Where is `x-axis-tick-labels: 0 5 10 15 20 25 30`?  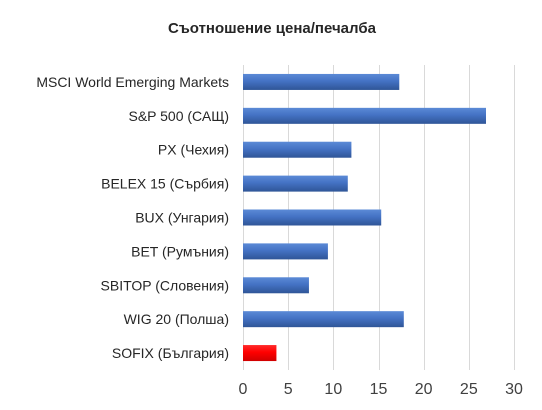
x-axis-tick-labels: 0 5 10 15 20 25 30 is located at coordinates (381, 389).